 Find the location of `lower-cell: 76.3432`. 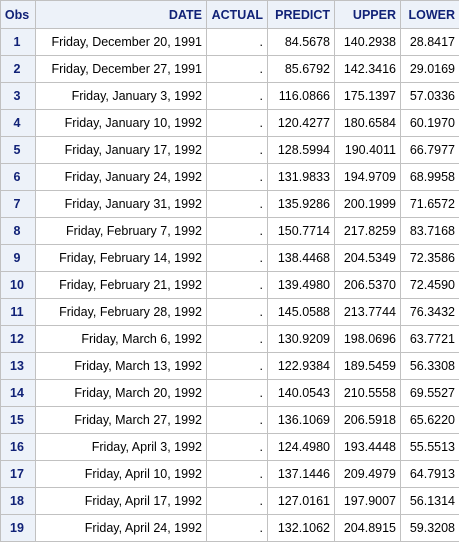

lower-cell: 76.3432 is located at coordinates (429, 312).